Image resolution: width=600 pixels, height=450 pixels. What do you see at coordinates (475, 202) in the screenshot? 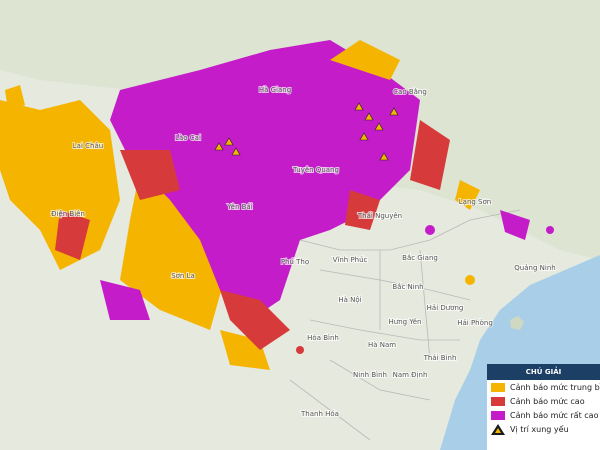
I see `place-label: Lạng Sơn` at bounding box center [475, 202].